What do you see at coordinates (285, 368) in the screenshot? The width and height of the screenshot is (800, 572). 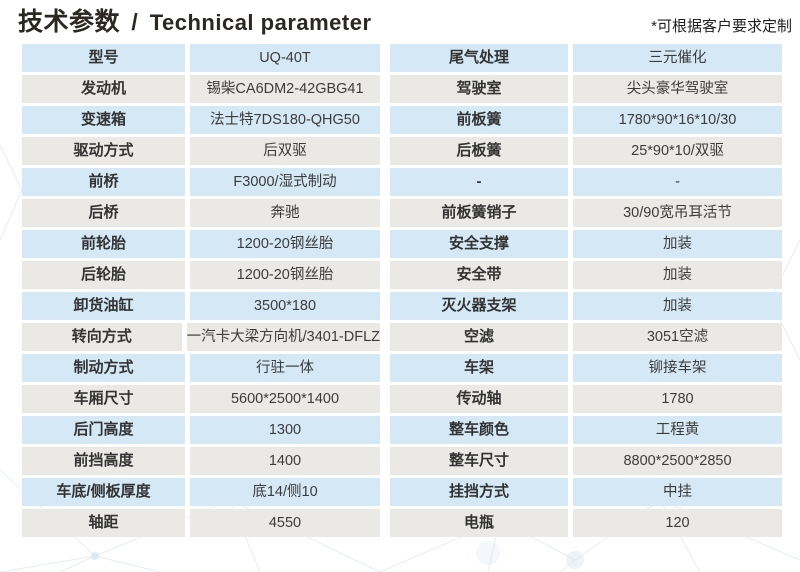 I see `spec-value: 行驻一体` at bounding box center [285, 368].